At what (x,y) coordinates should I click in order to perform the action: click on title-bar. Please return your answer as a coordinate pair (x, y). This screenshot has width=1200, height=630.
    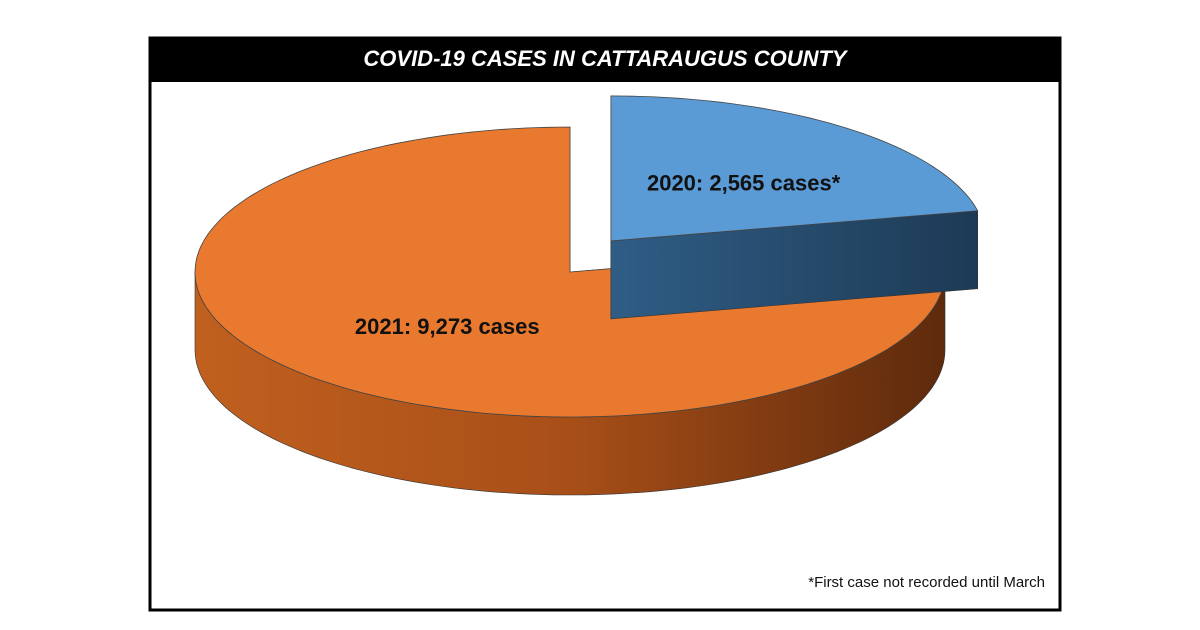
    Looking at the image, I should click on (605, 60).